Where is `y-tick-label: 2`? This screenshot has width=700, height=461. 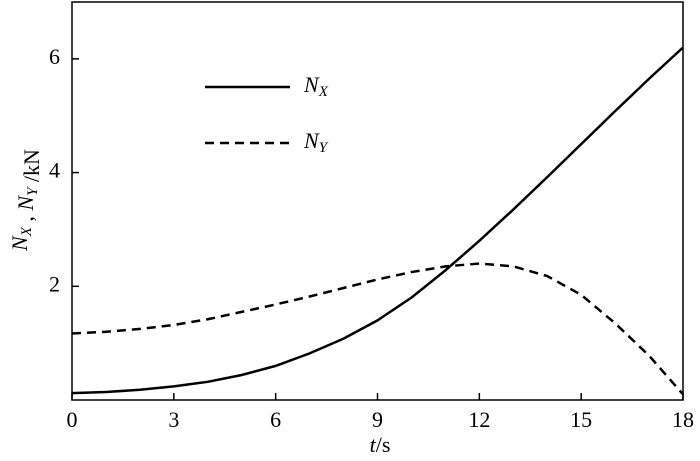 y-tick-label: 2 is located at coordinates (54, 283).